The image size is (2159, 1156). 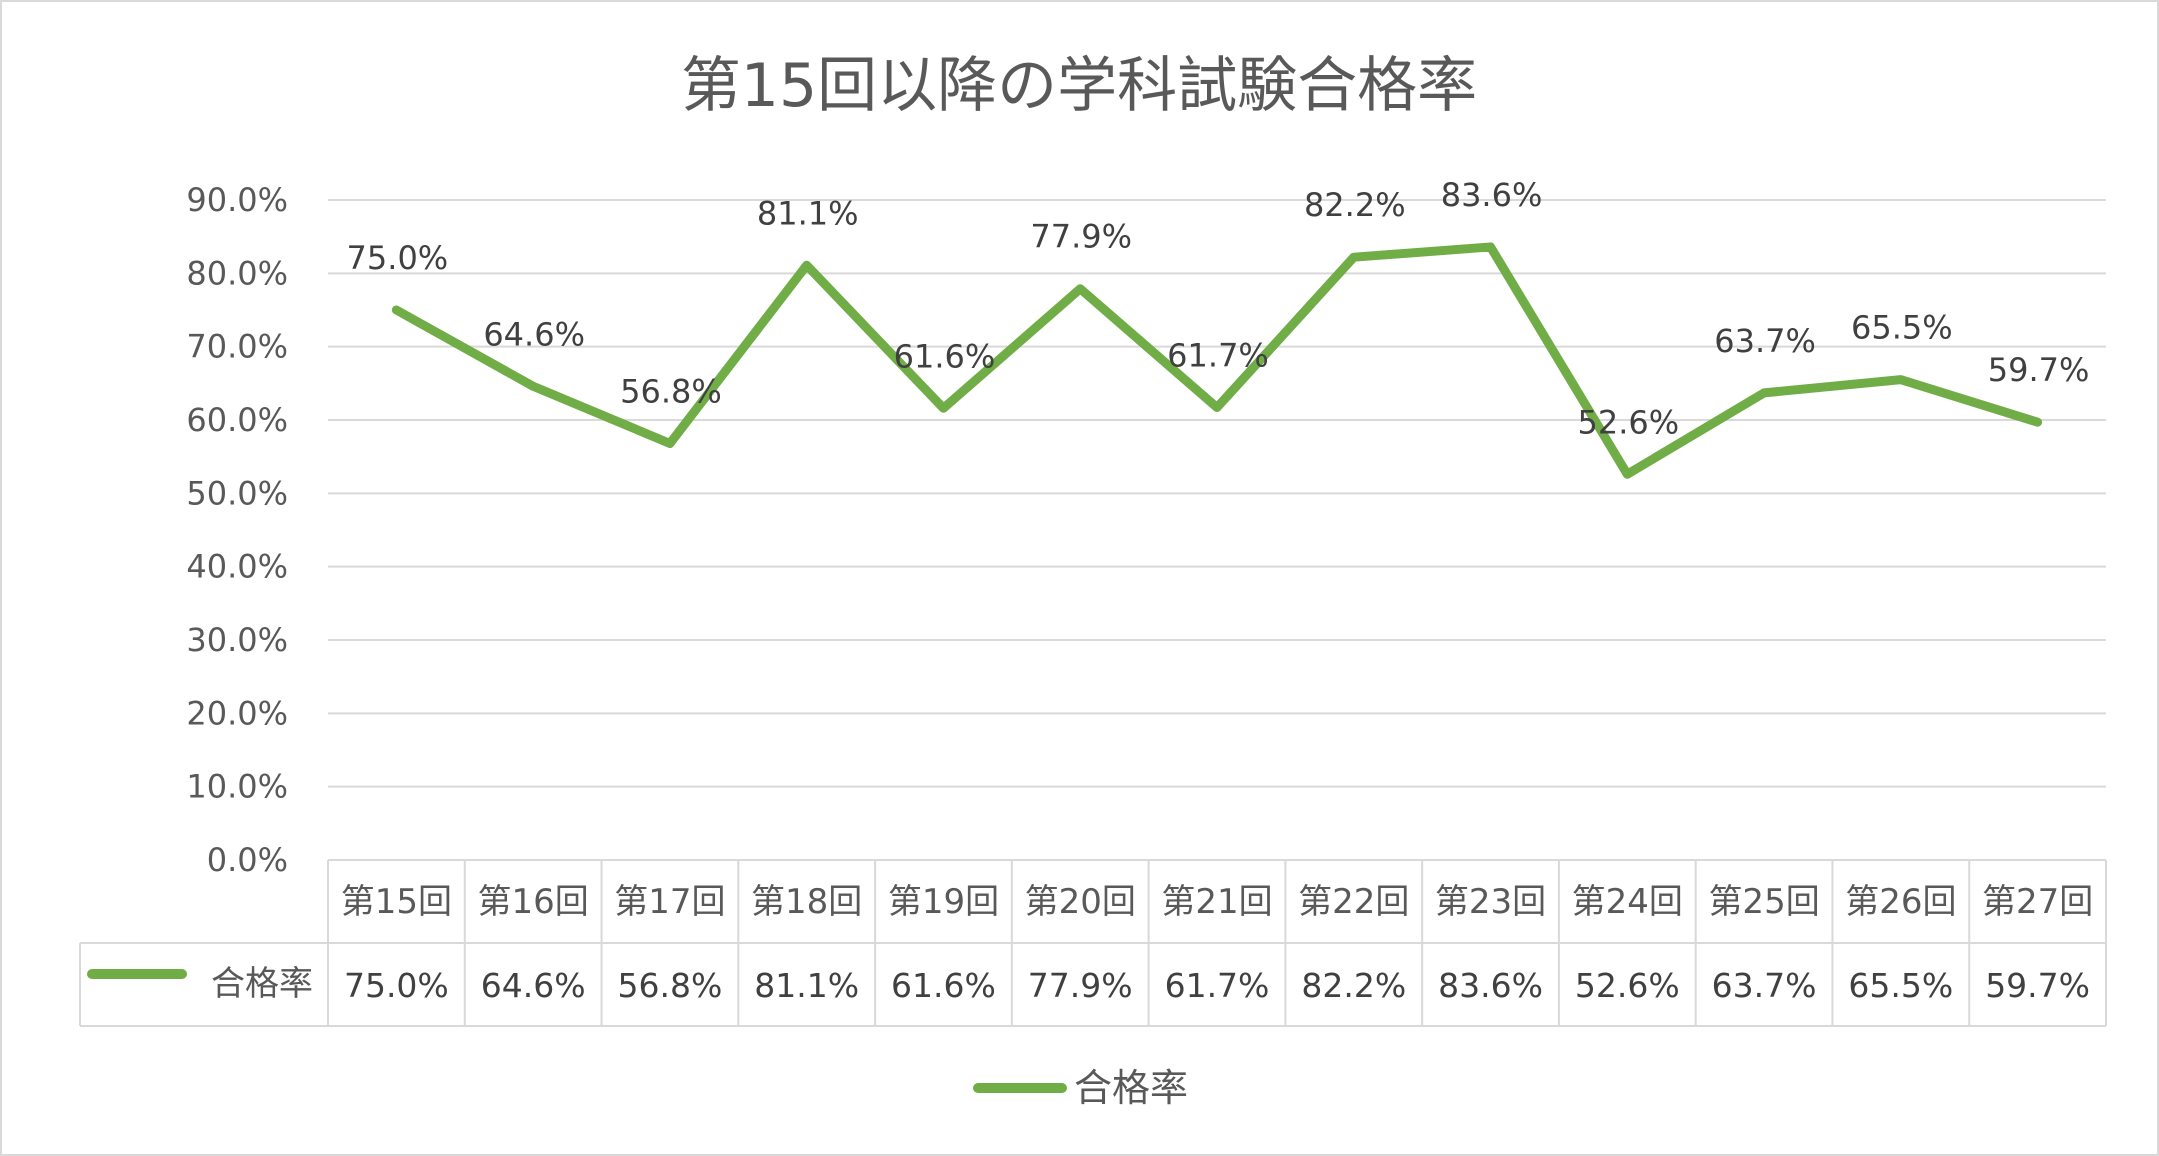 I want to click on data-label: 52.6%, so click(x=1628, y=422).